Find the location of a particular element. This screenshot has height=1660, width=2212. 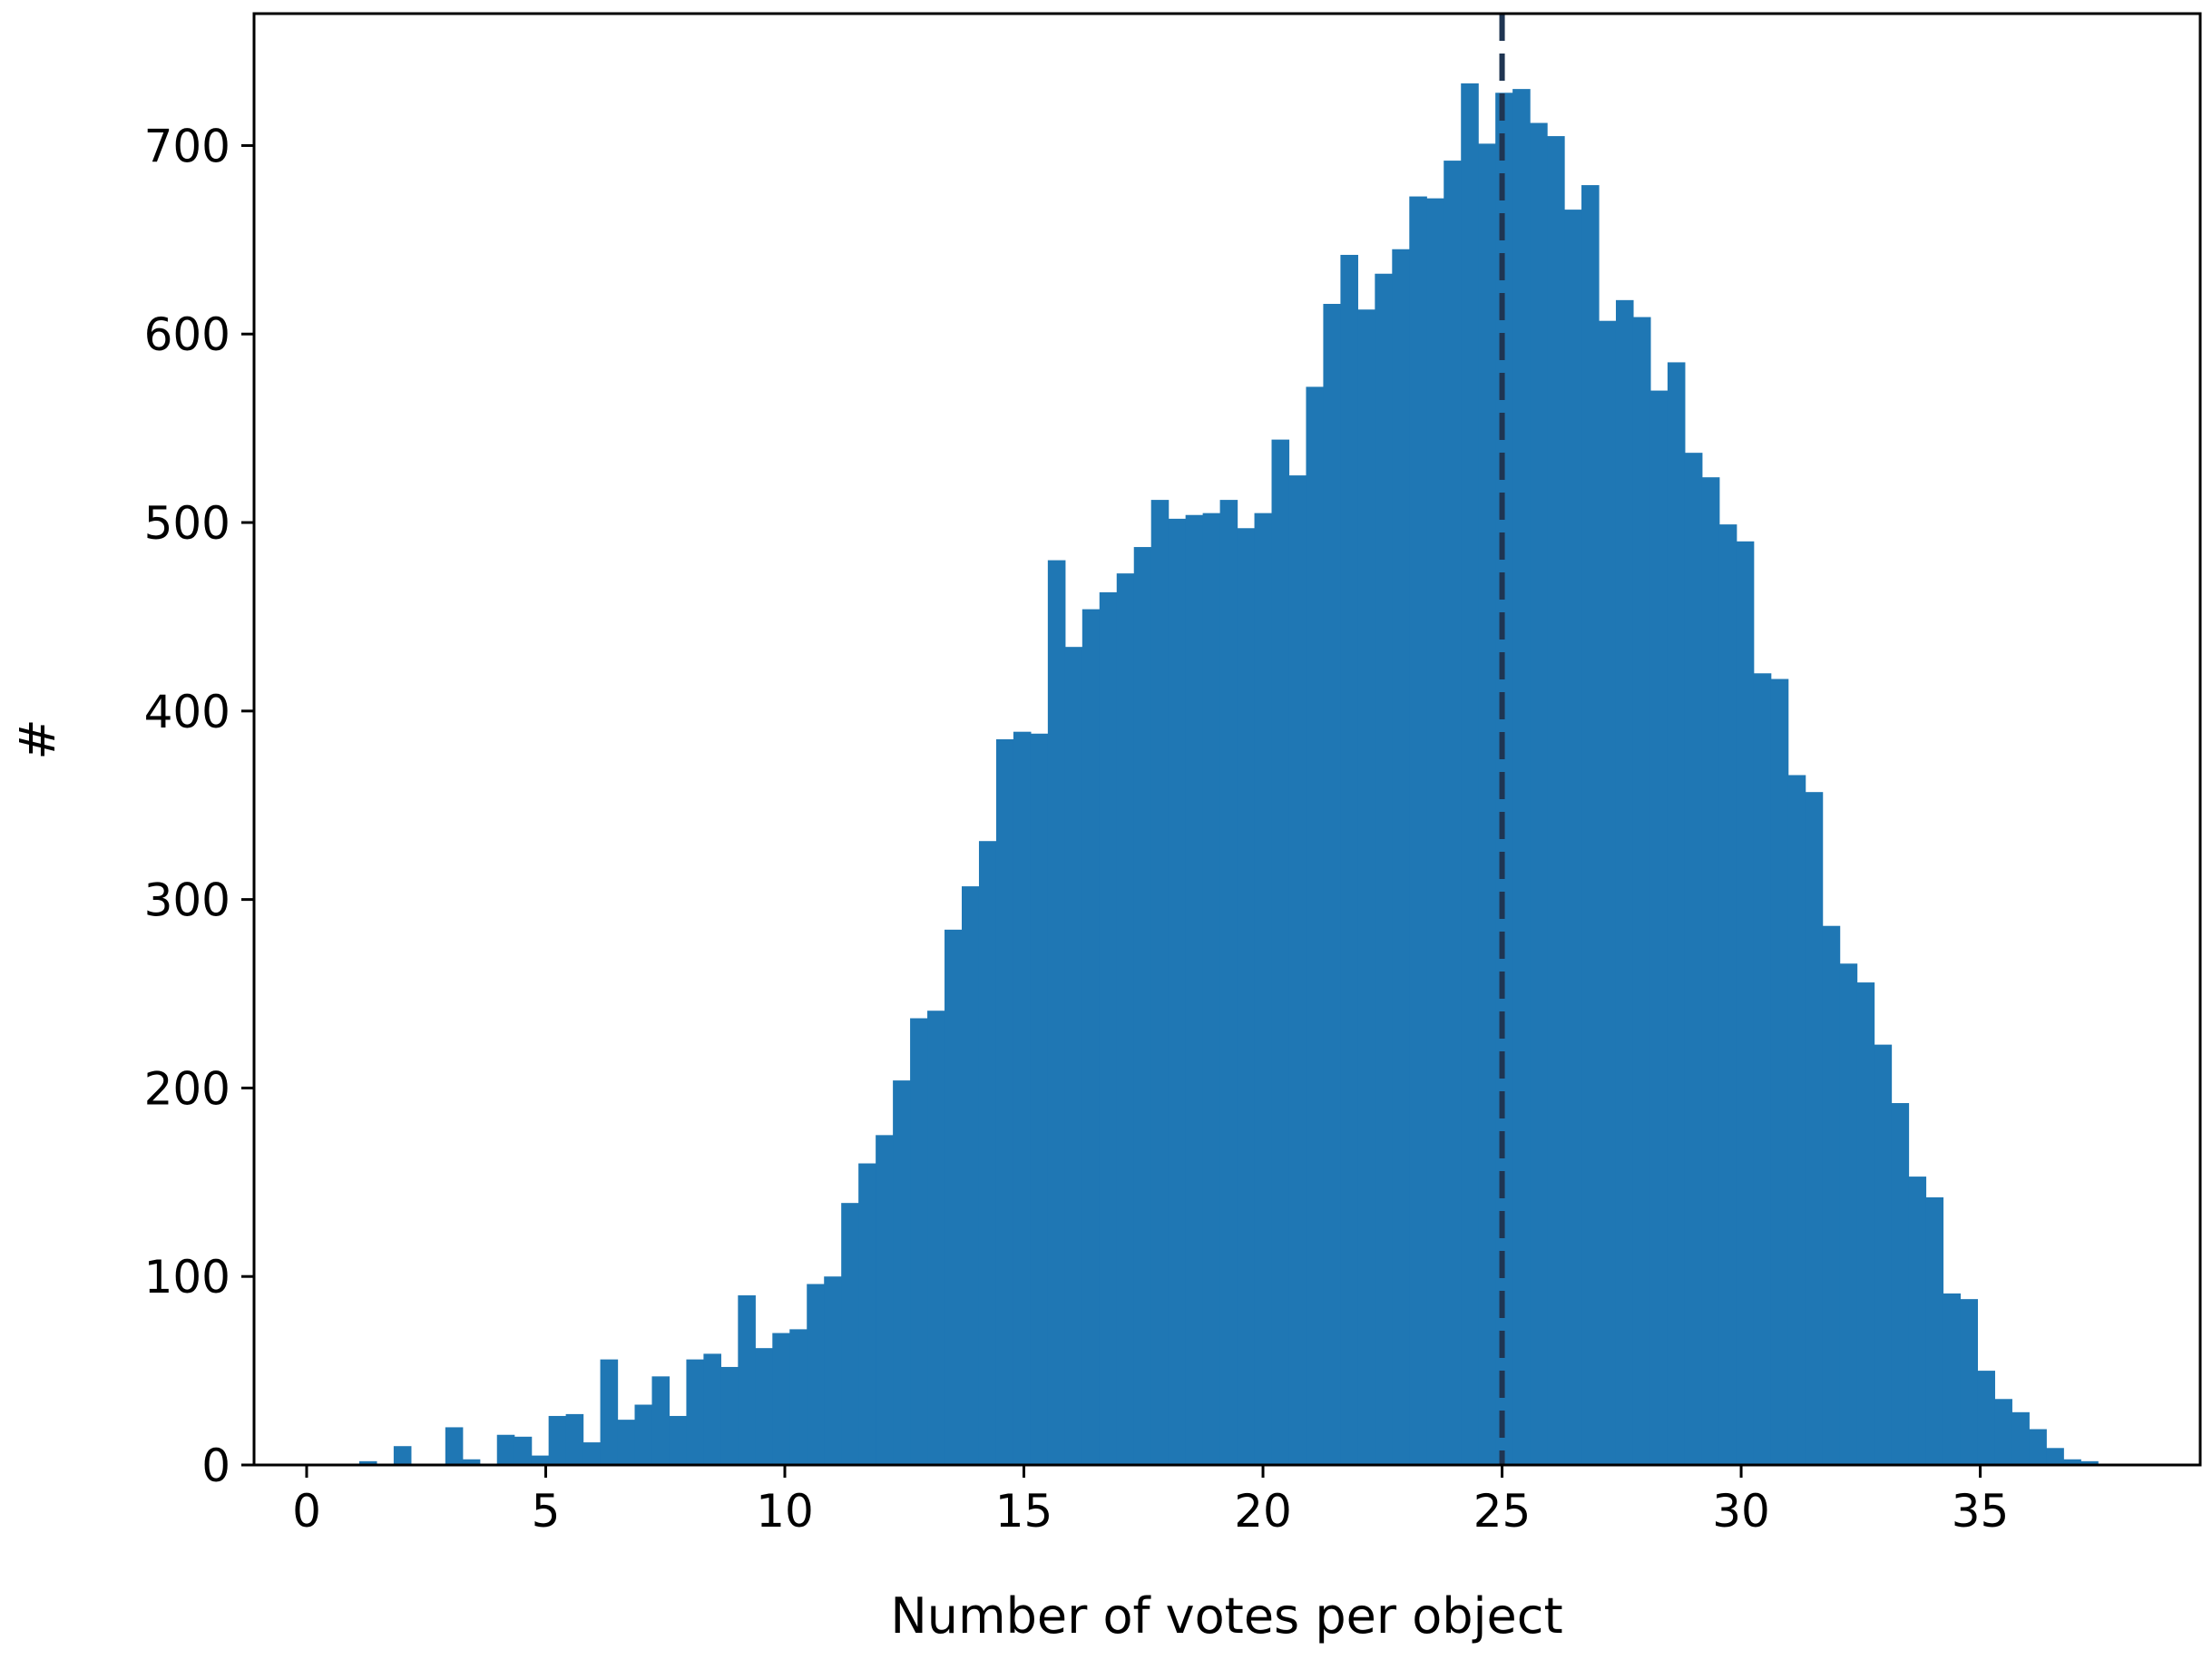

x-tick-label: 35 is located at coordinates (1981, 1511).